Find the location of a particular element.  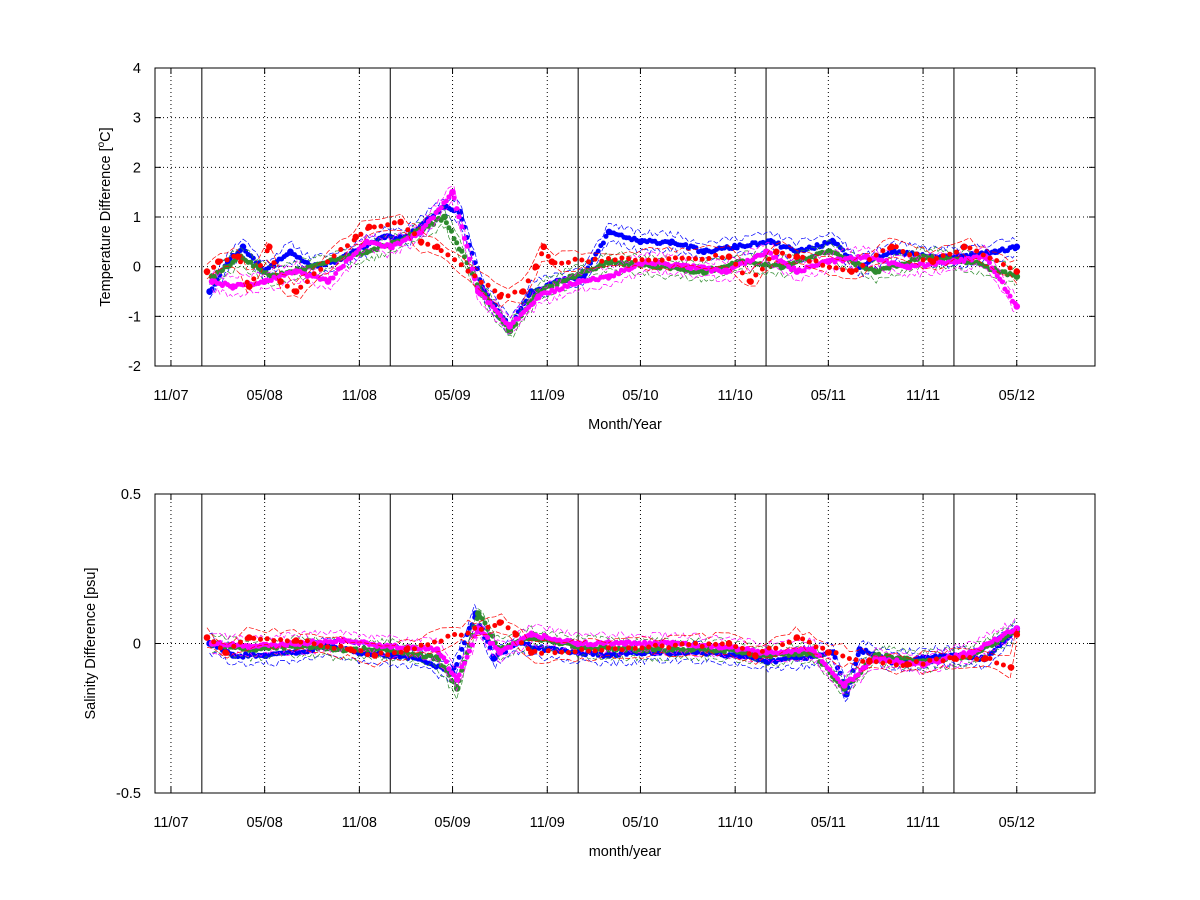

temperature-x-tick-label: 05/10 is located at coordinates (640, 396).